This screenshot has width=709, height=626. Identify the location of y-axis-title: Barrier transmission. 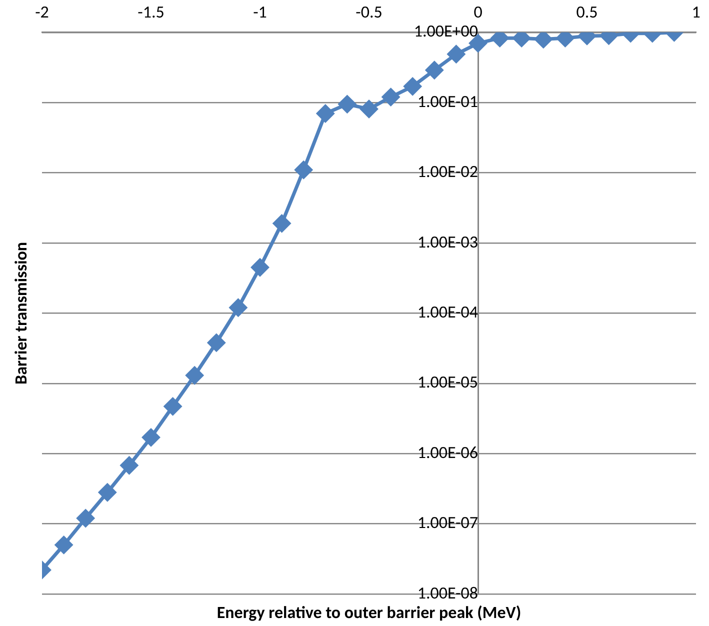
(21, 313).